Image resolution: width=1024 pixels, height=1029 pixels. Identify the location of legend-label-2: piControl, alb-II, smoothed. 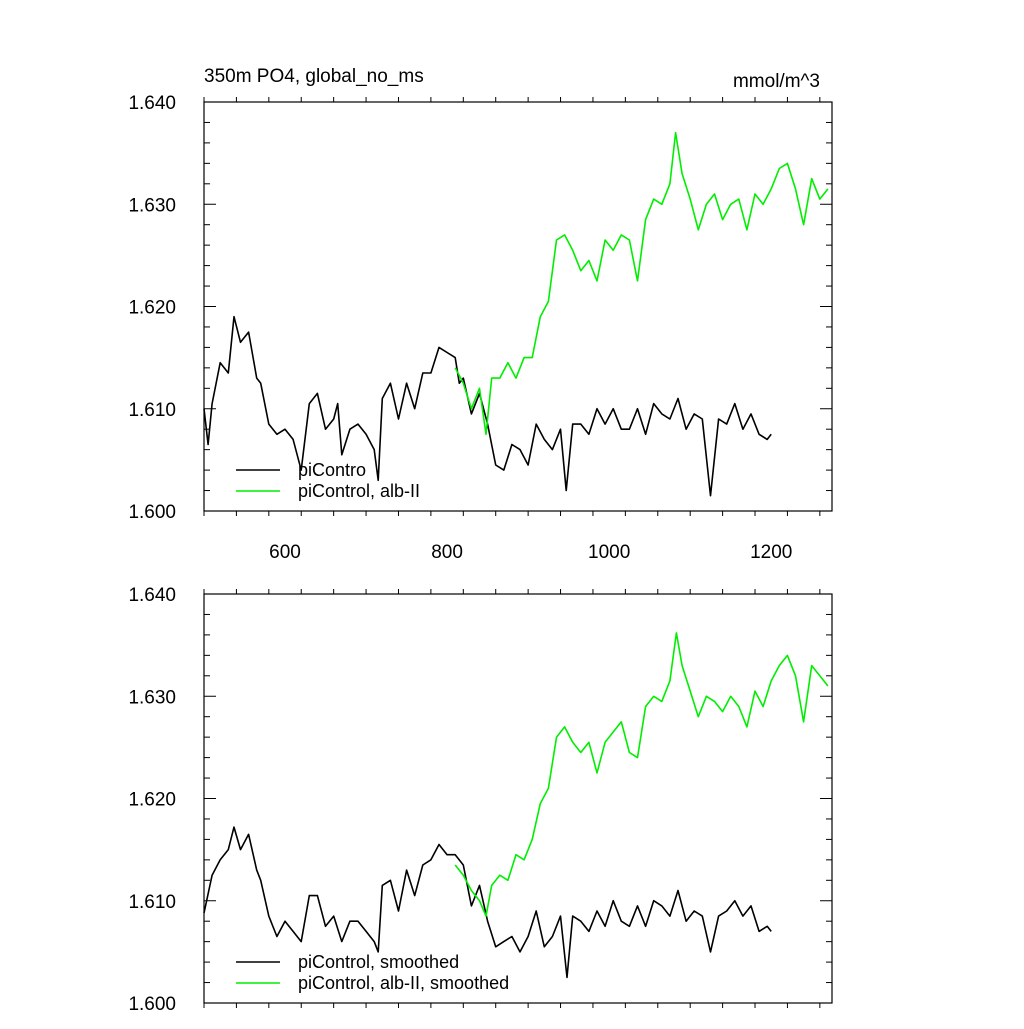
(403, 983).